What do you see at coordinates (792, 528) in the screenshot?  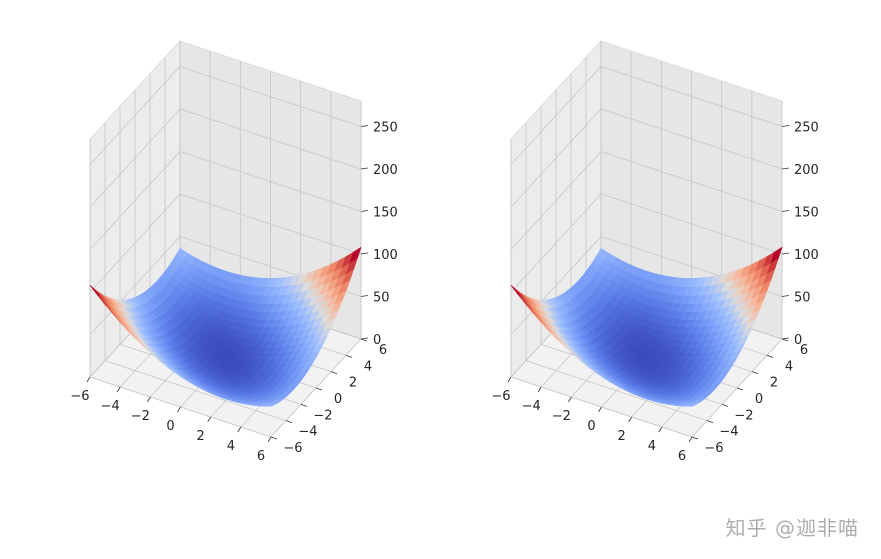 I see `watermark: 知乎 @迦非喵` at bounding box center [792, 528].